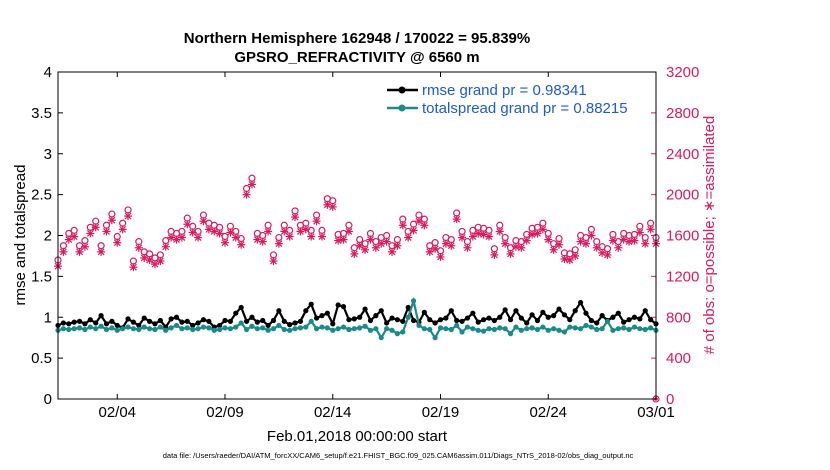 The image size is (830, 470). What do you see at coordinates (48, 399) in the screenshot?
I see `y-left-tick-label: 0` at bounding box center [48, 399].